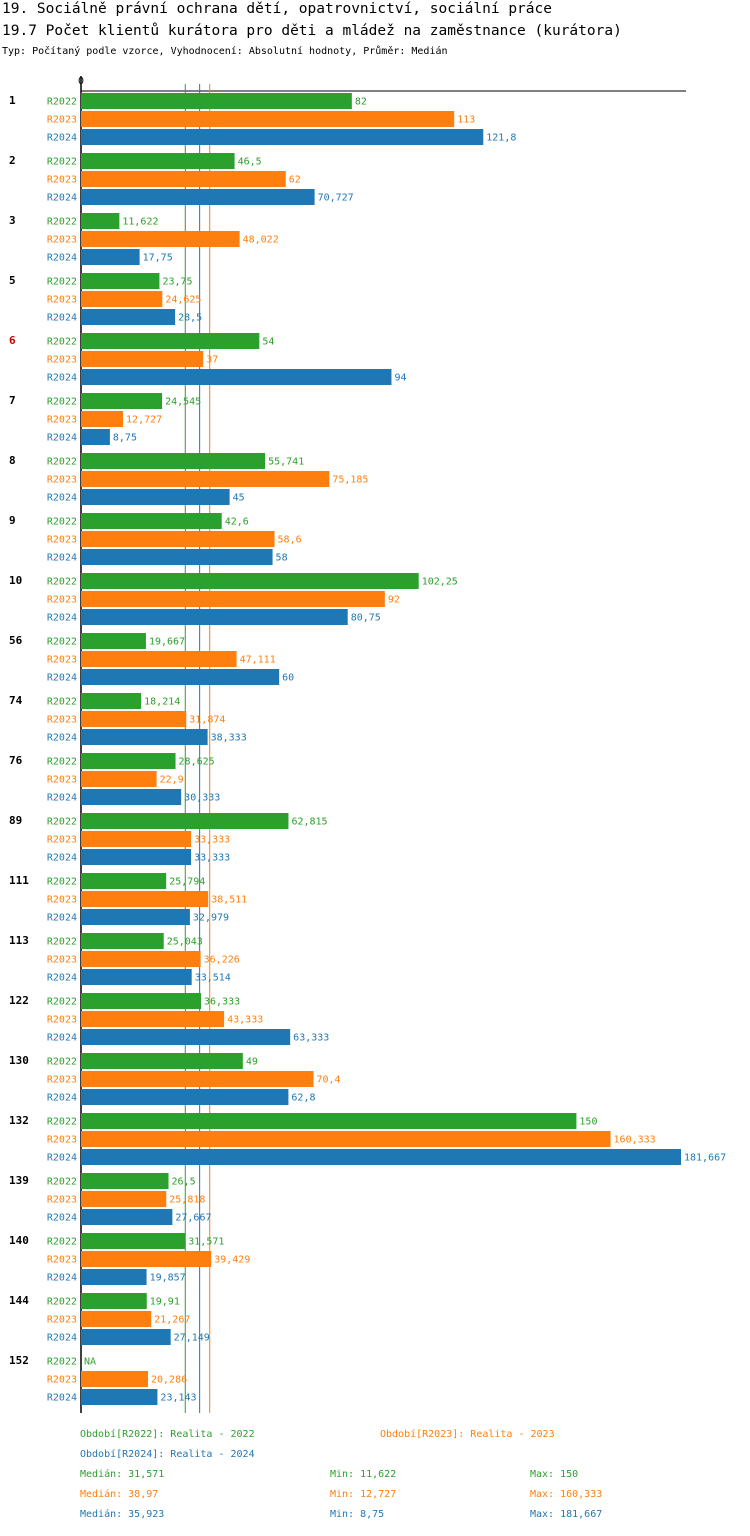 The height and width of the screenshot is (1536, 750). Describe the element at coordinates (128, 761) in the screenshot. I see `bar-76-r2022` at that location.